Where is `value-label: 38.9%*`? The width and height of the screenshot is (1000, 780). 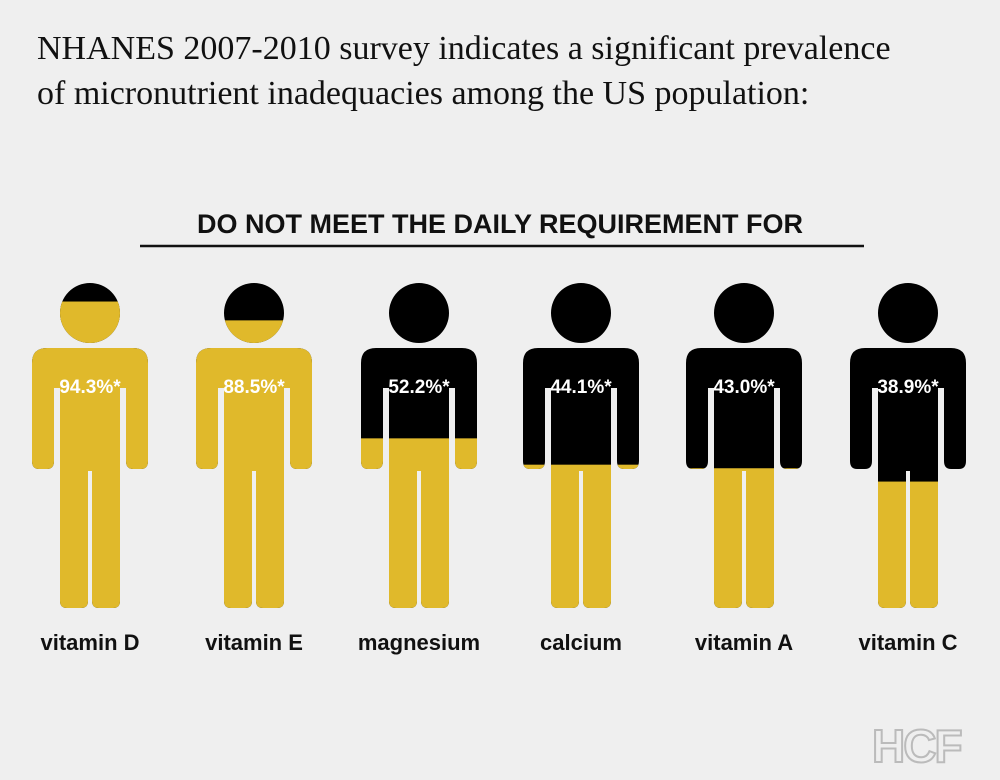
value-label: 38.9%* is located at coordinates (908, 387).